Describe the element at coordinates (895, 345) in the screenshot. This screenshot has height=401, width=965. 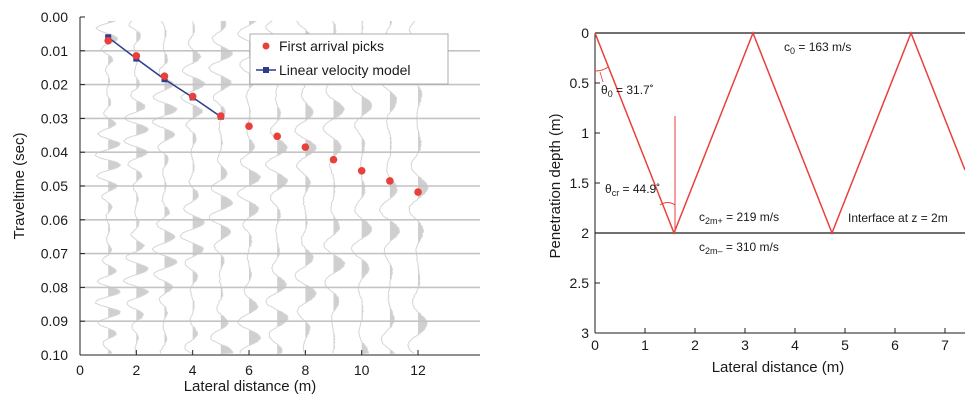
I see `r-xtick-label-6: 6` at that location.